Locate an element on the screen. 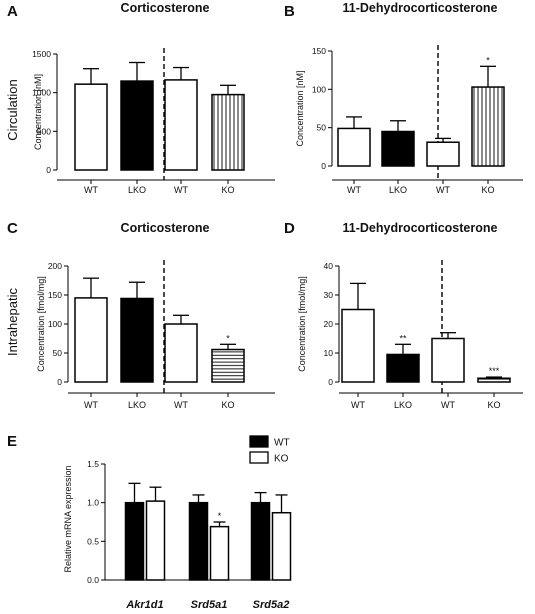  y-tick-label-a-1: 500 is located at coordinates (44, 131).